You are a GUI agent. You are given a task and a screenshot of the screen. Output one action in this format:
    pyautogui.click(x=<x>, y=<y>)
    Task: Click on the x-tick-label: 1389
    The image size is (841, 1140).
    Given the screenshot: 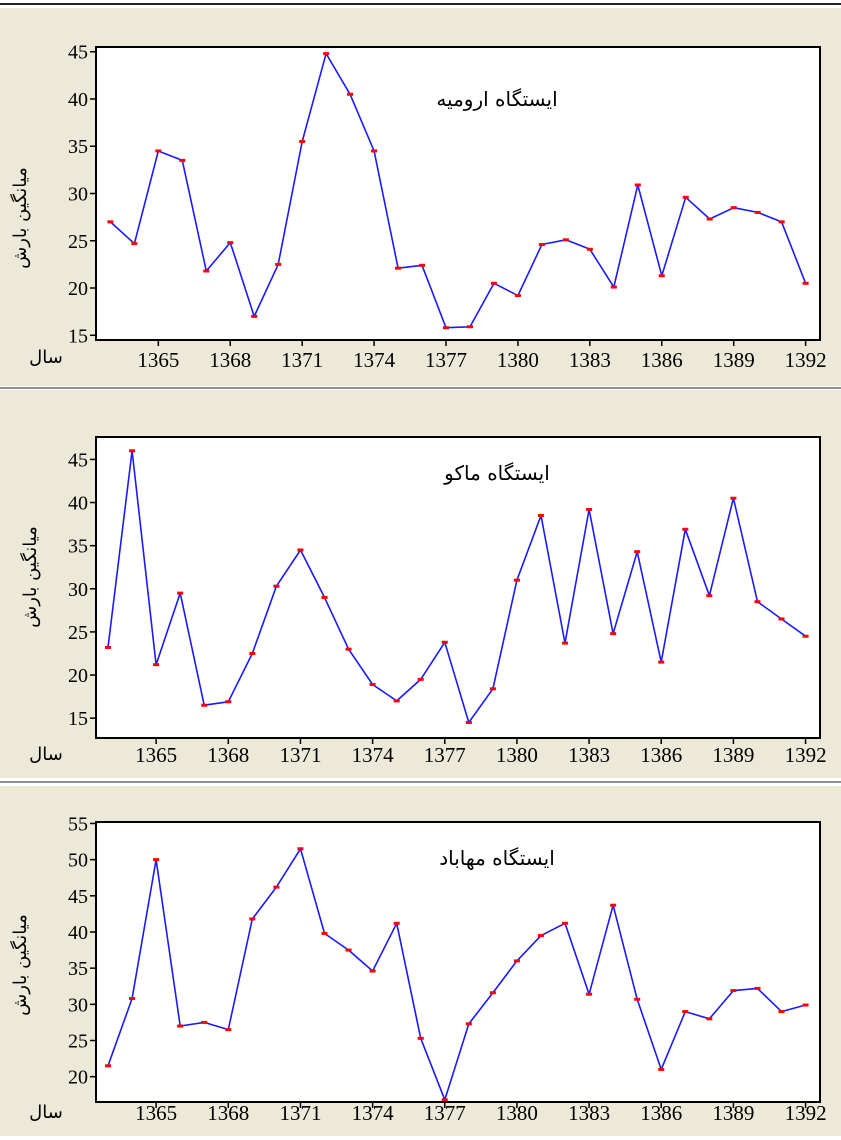 What is the action you would take?
    pyautogui.click(x=733, y=1113)
    